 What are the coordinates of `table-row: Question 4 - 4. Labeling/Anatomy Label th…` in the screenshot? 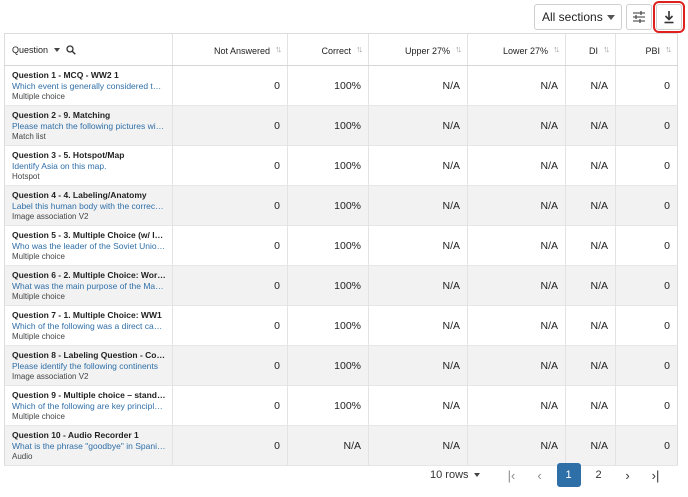 It's located at (341, 205).